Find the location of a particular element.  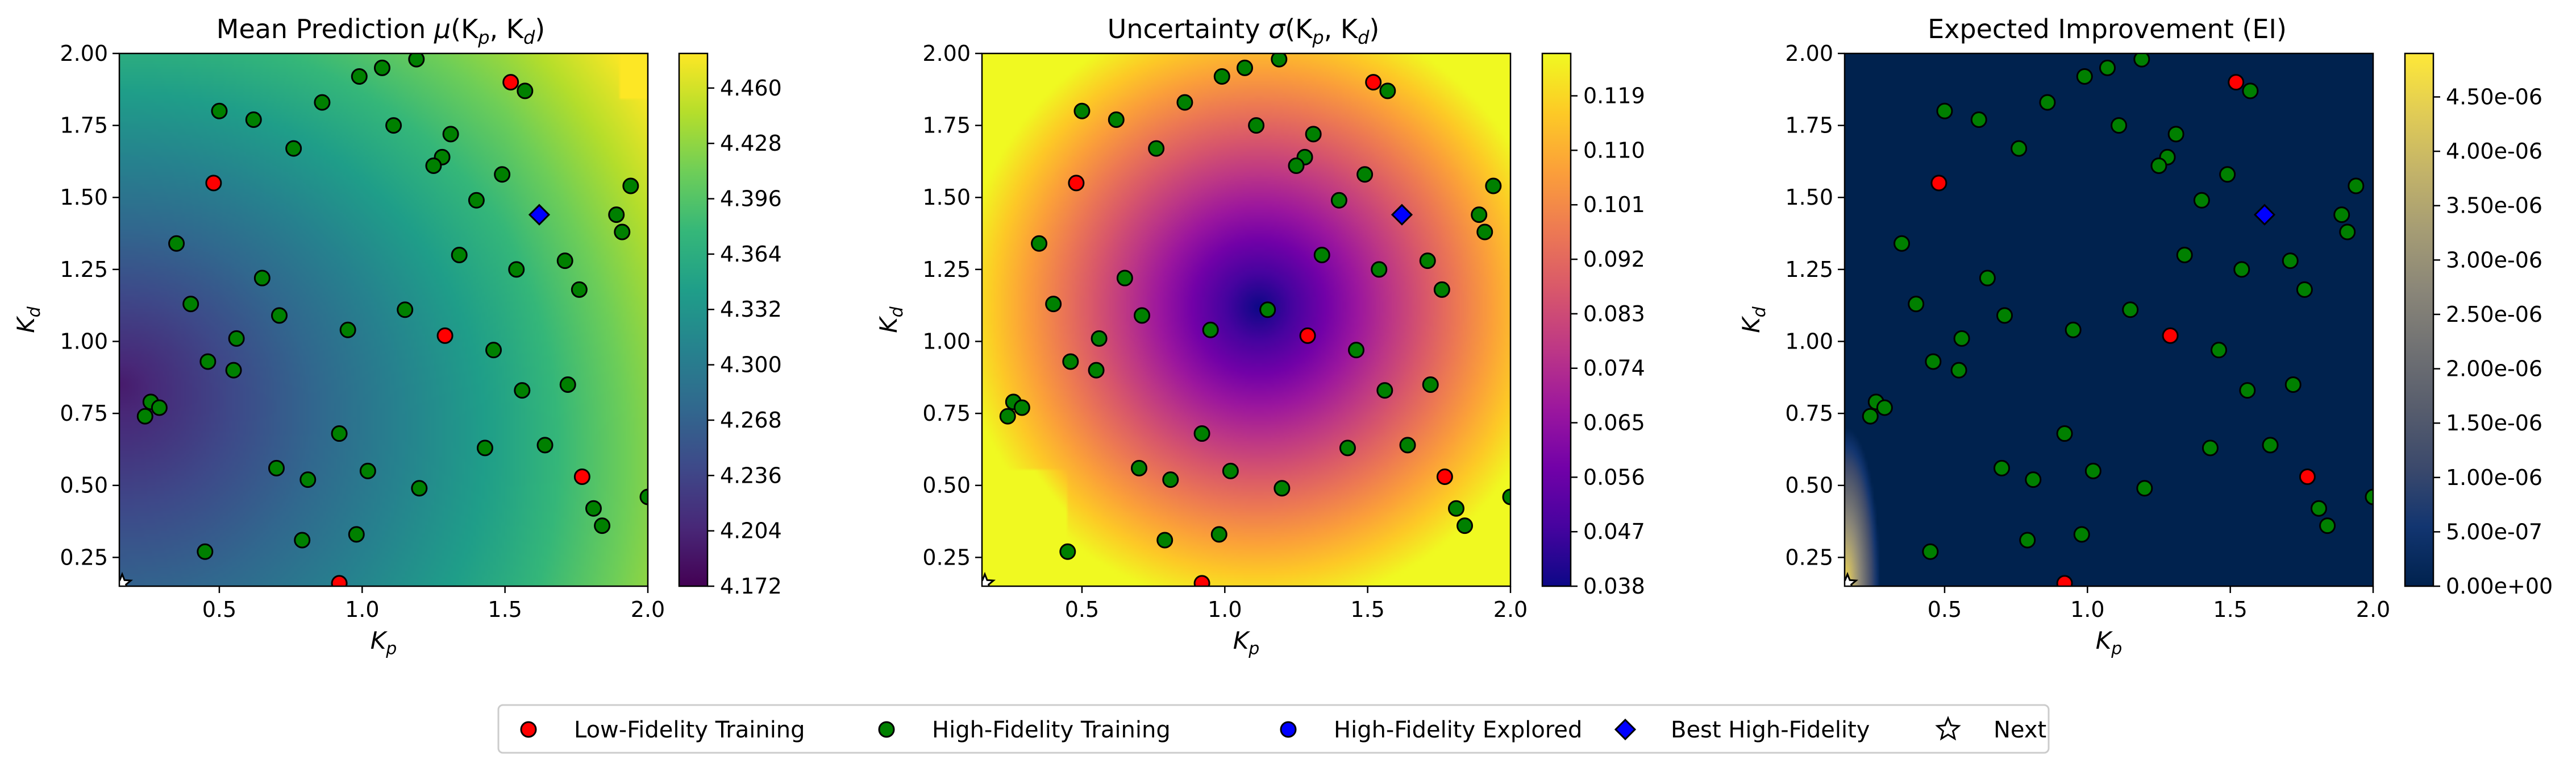

legend-item-high-fidelity-training: High-Fidelity Training is located at coordinates (1024, 730).